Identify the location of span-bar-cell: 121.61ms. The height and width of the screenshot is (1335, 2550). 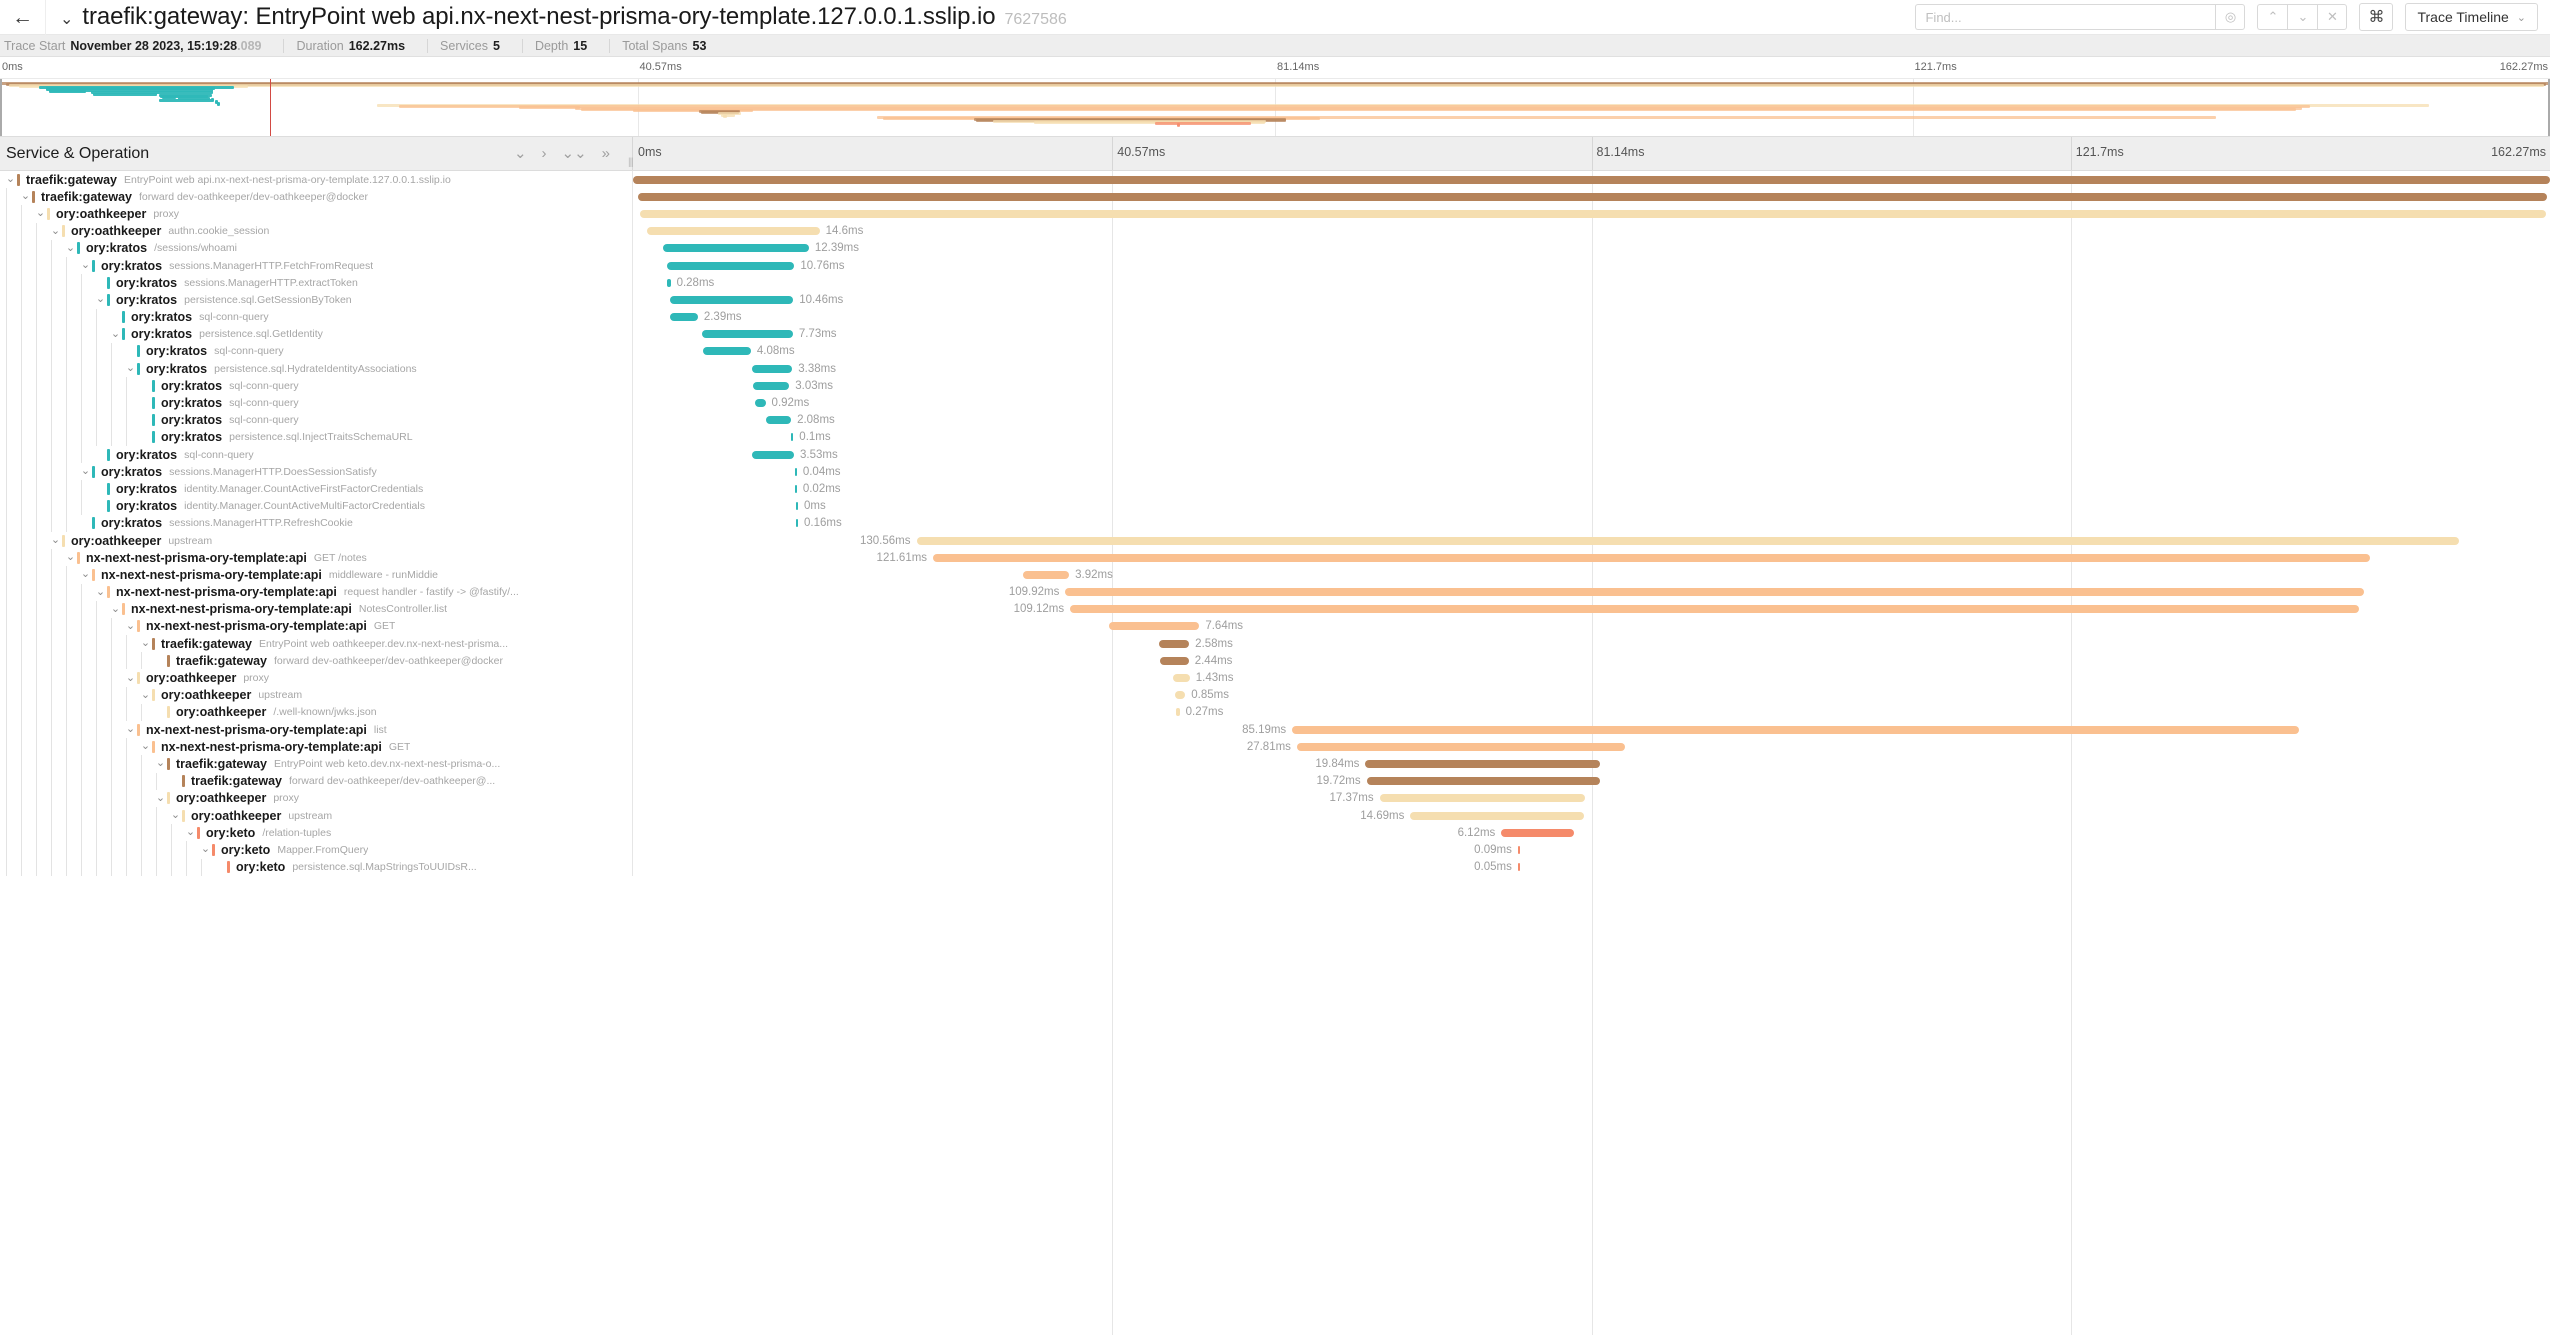
(1591, 557).